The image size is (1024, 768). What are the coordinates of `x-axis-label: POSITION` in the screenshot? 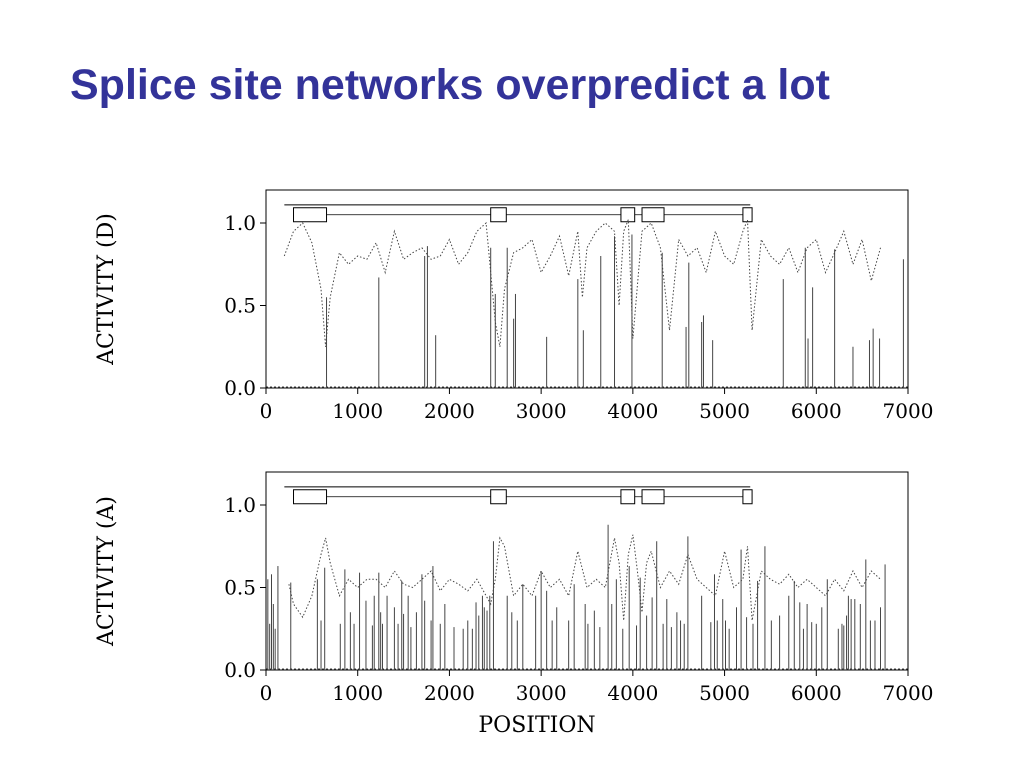 It's located at (536, 725).